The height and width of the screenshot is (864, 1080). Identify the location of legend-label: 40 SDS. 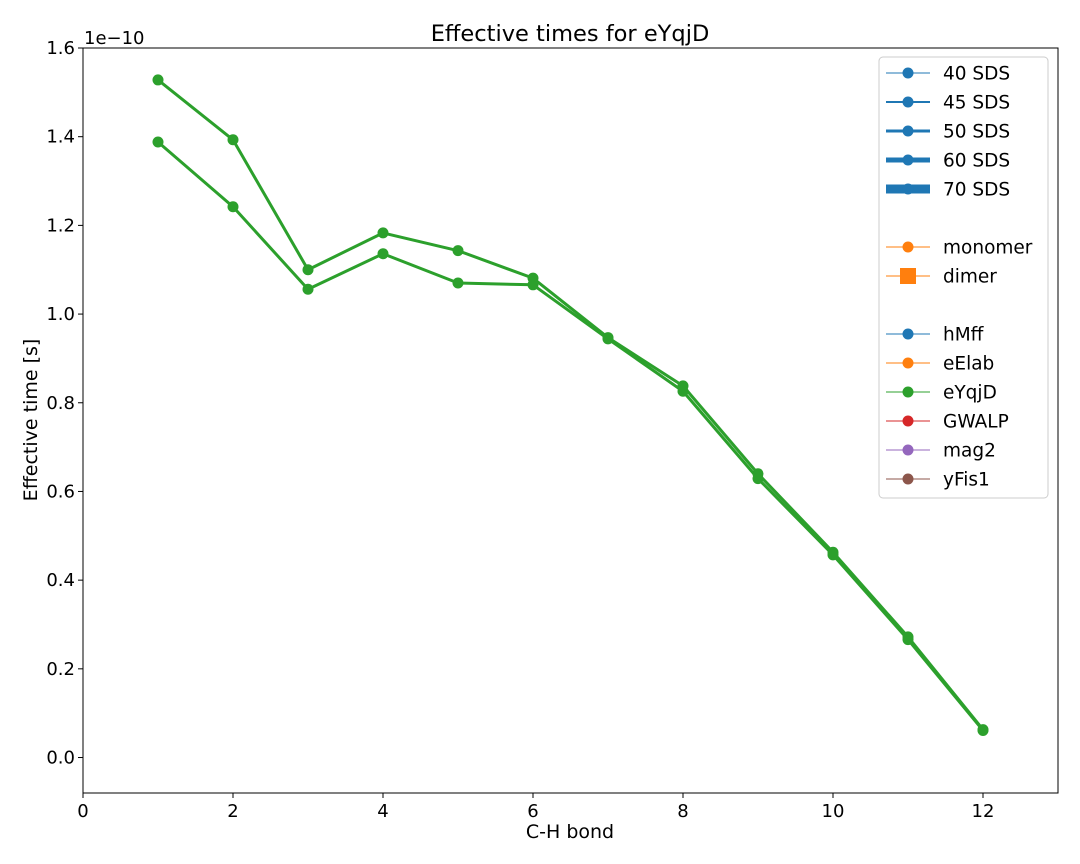
(976, 74).